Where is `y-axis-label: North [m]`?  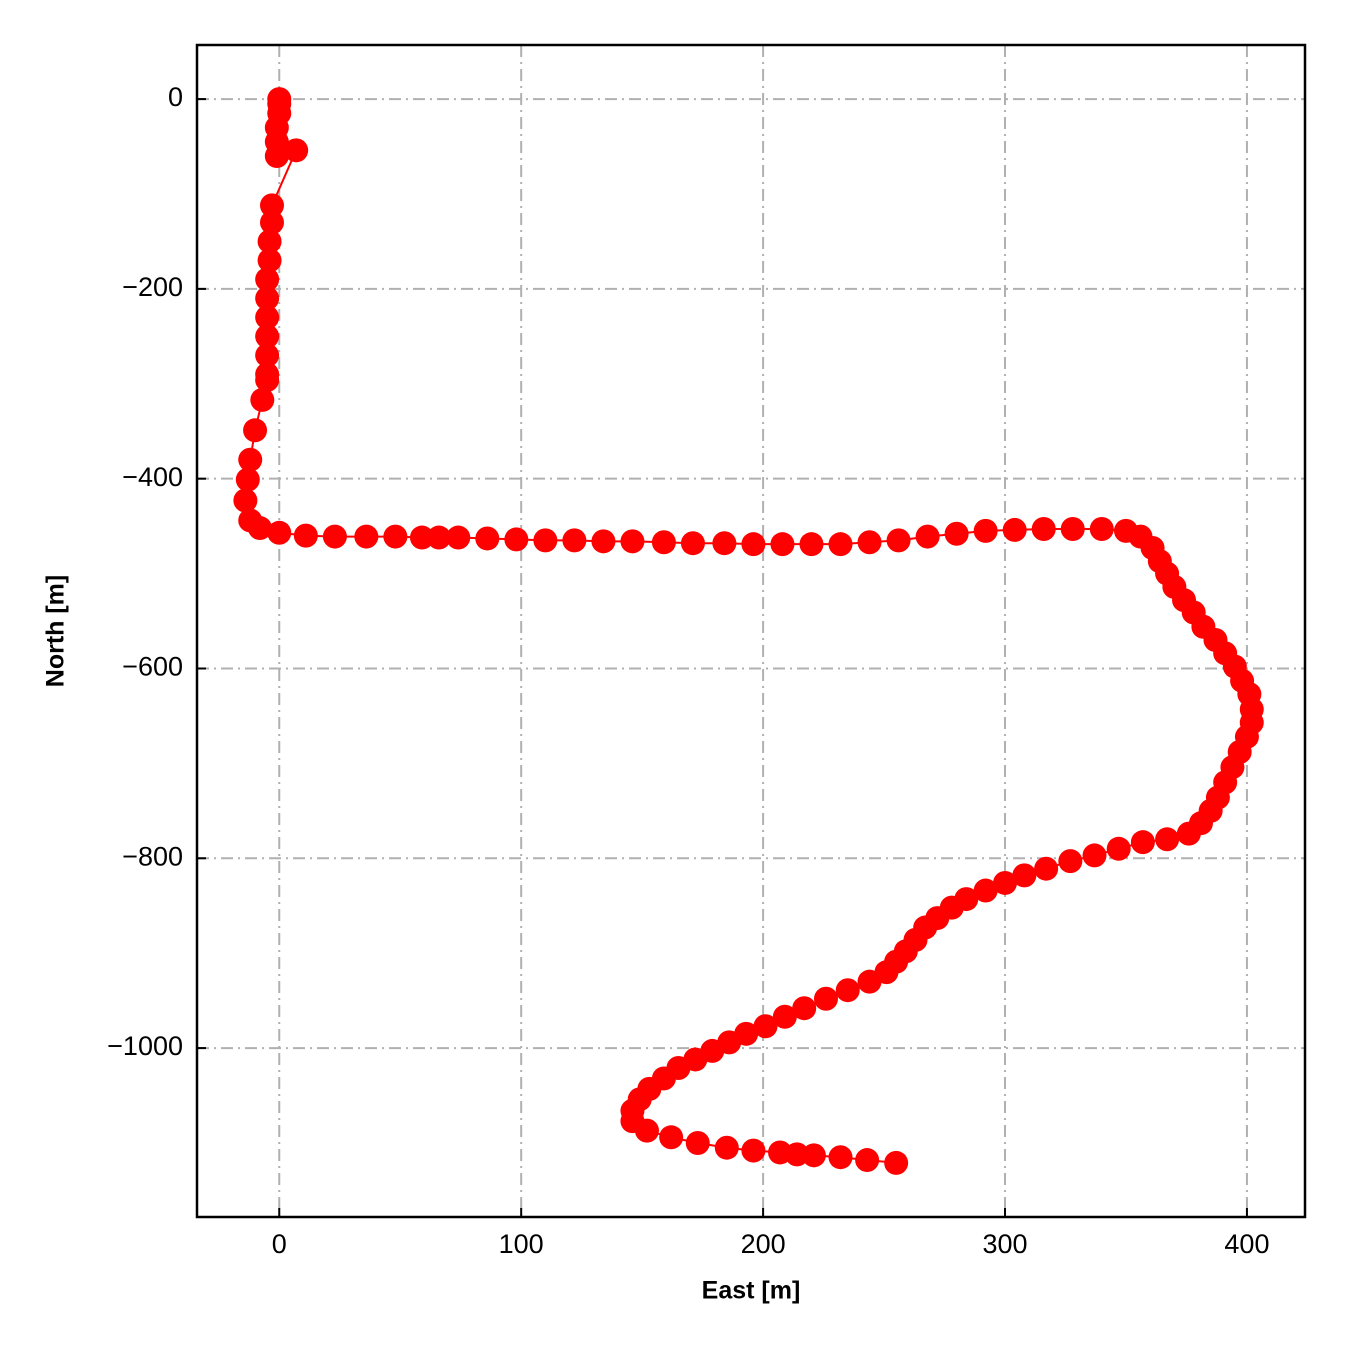 y-axis-label: North [m] is located at coordinates (56, 631).